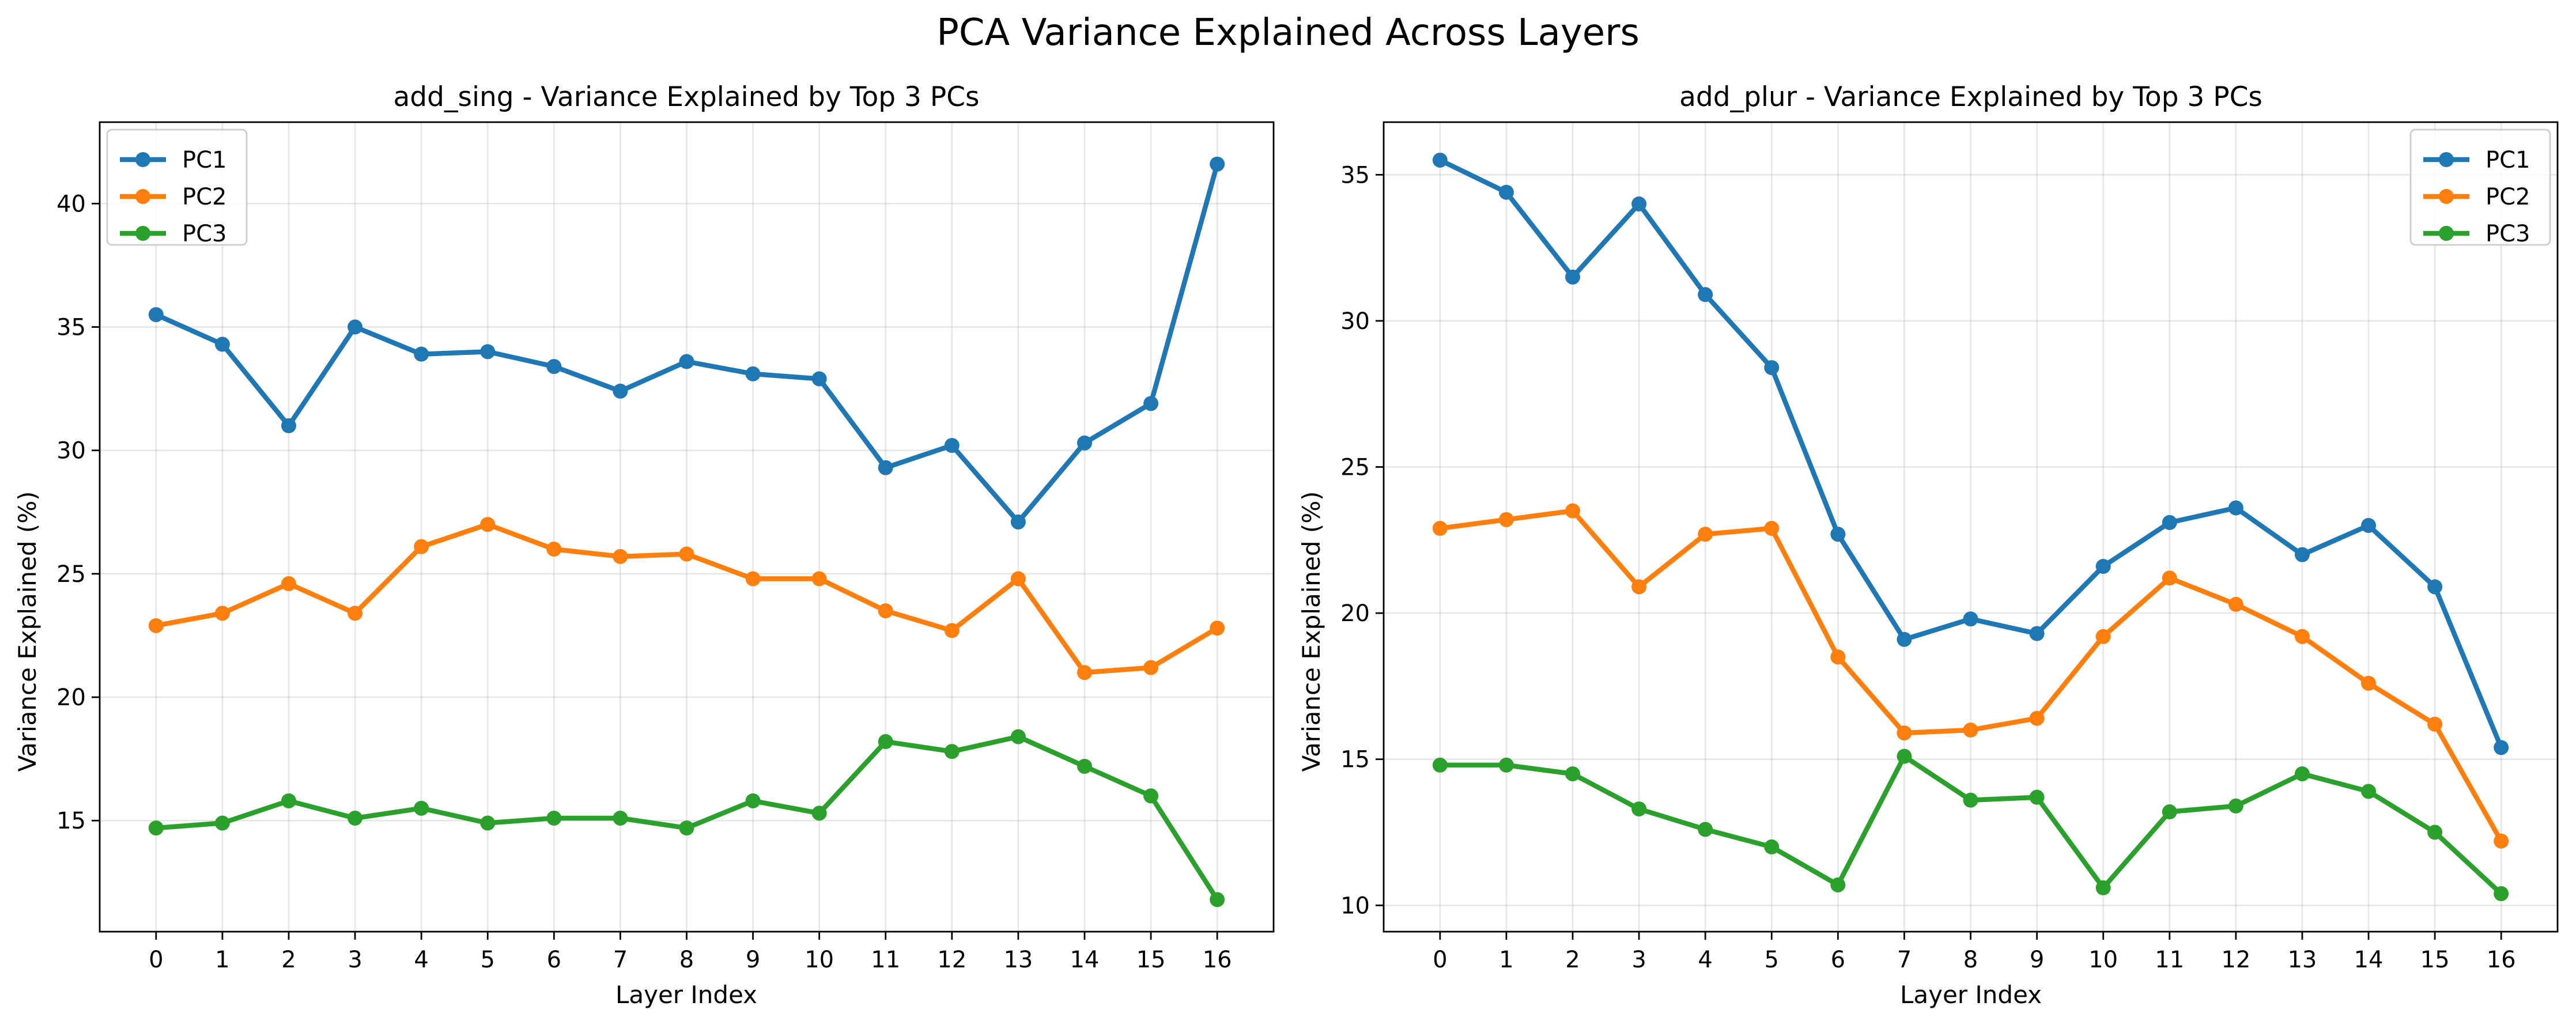 This screenshot has height=1025, width=2576. What do you see at coordinates (1355, 760) in the screenshot?
I see `y-tick-label: 15` at bounding box center [1355, 760].